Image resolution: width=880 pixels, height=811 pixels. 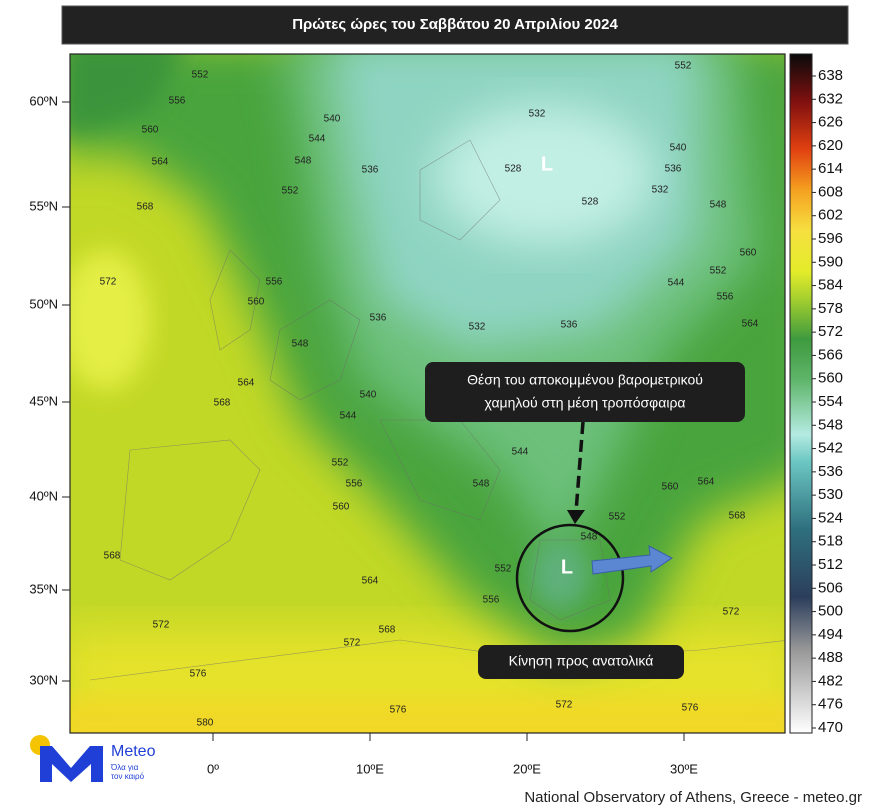 I want to click on colorbar-label: 566, so click(x=830, y=354).